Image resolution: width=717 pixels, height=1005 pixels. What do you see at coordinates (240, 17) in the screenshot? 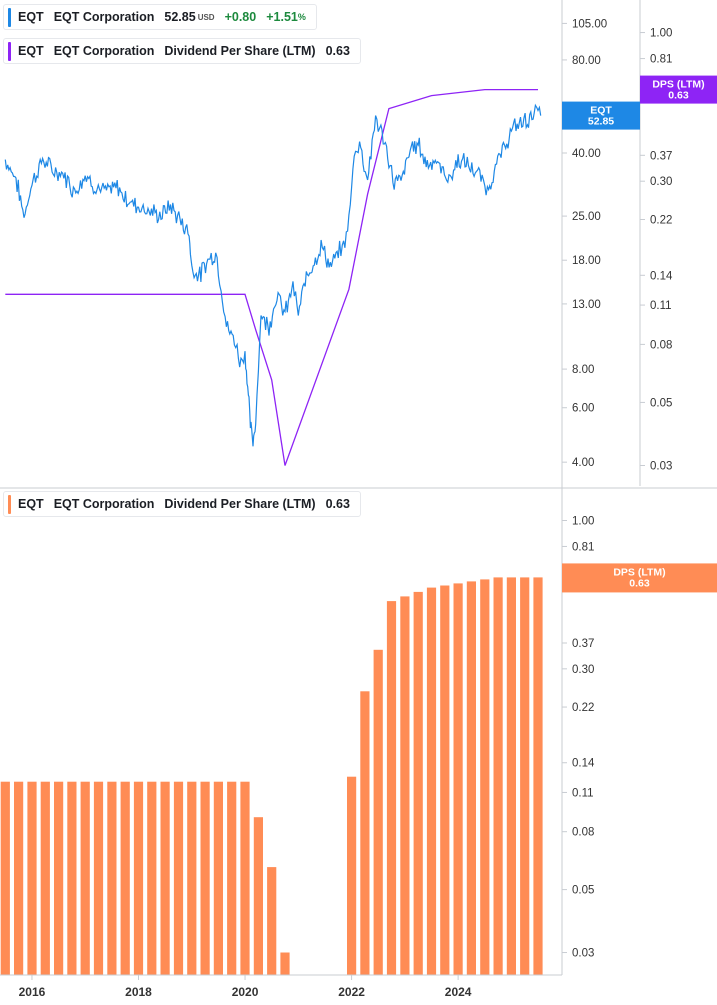
I see `legend-price-change: +0.80` at bounding box center [240, 17].